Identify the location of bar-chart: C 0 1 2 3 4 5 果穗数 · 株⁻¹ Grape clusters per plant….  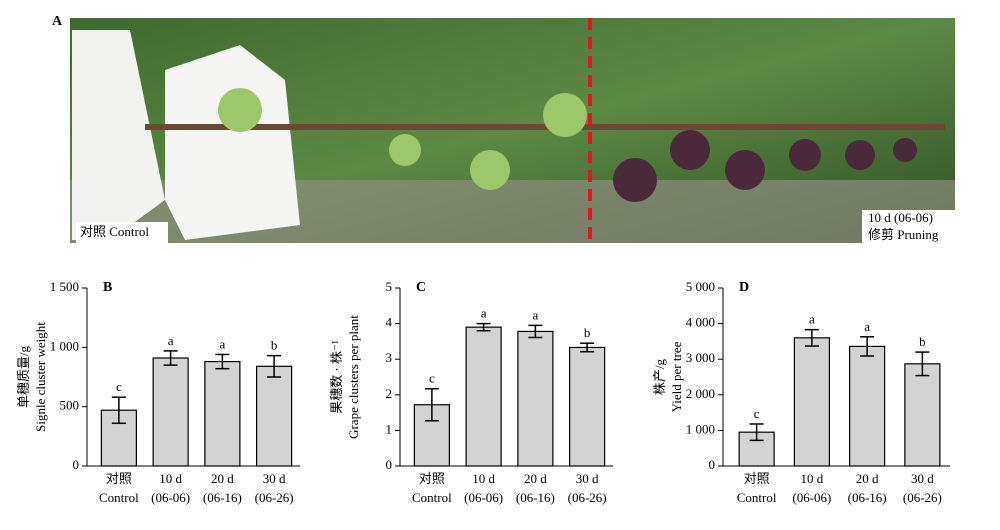
(471, 392).